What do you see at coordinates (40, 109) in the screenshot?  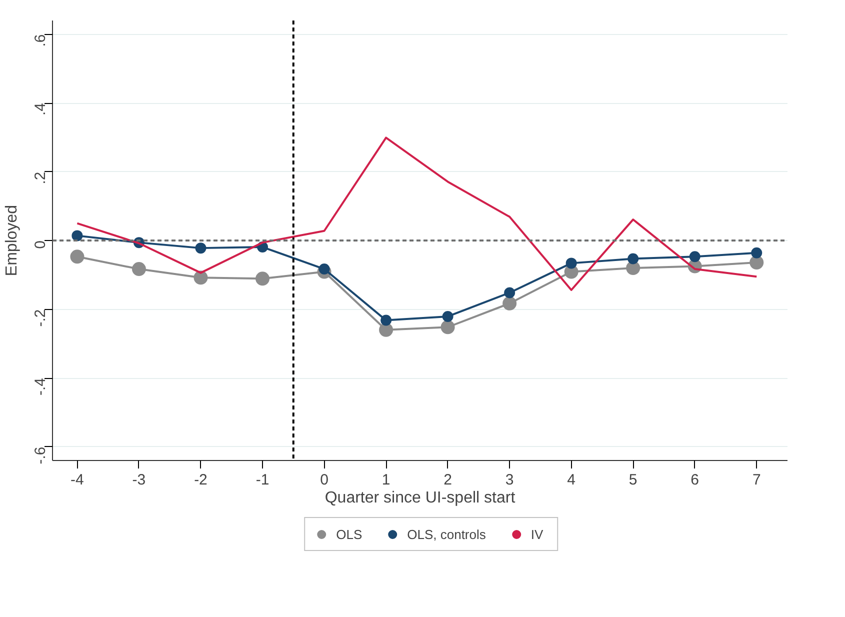 I see `y-tick-label: .4` at bounding box center [40, 109].